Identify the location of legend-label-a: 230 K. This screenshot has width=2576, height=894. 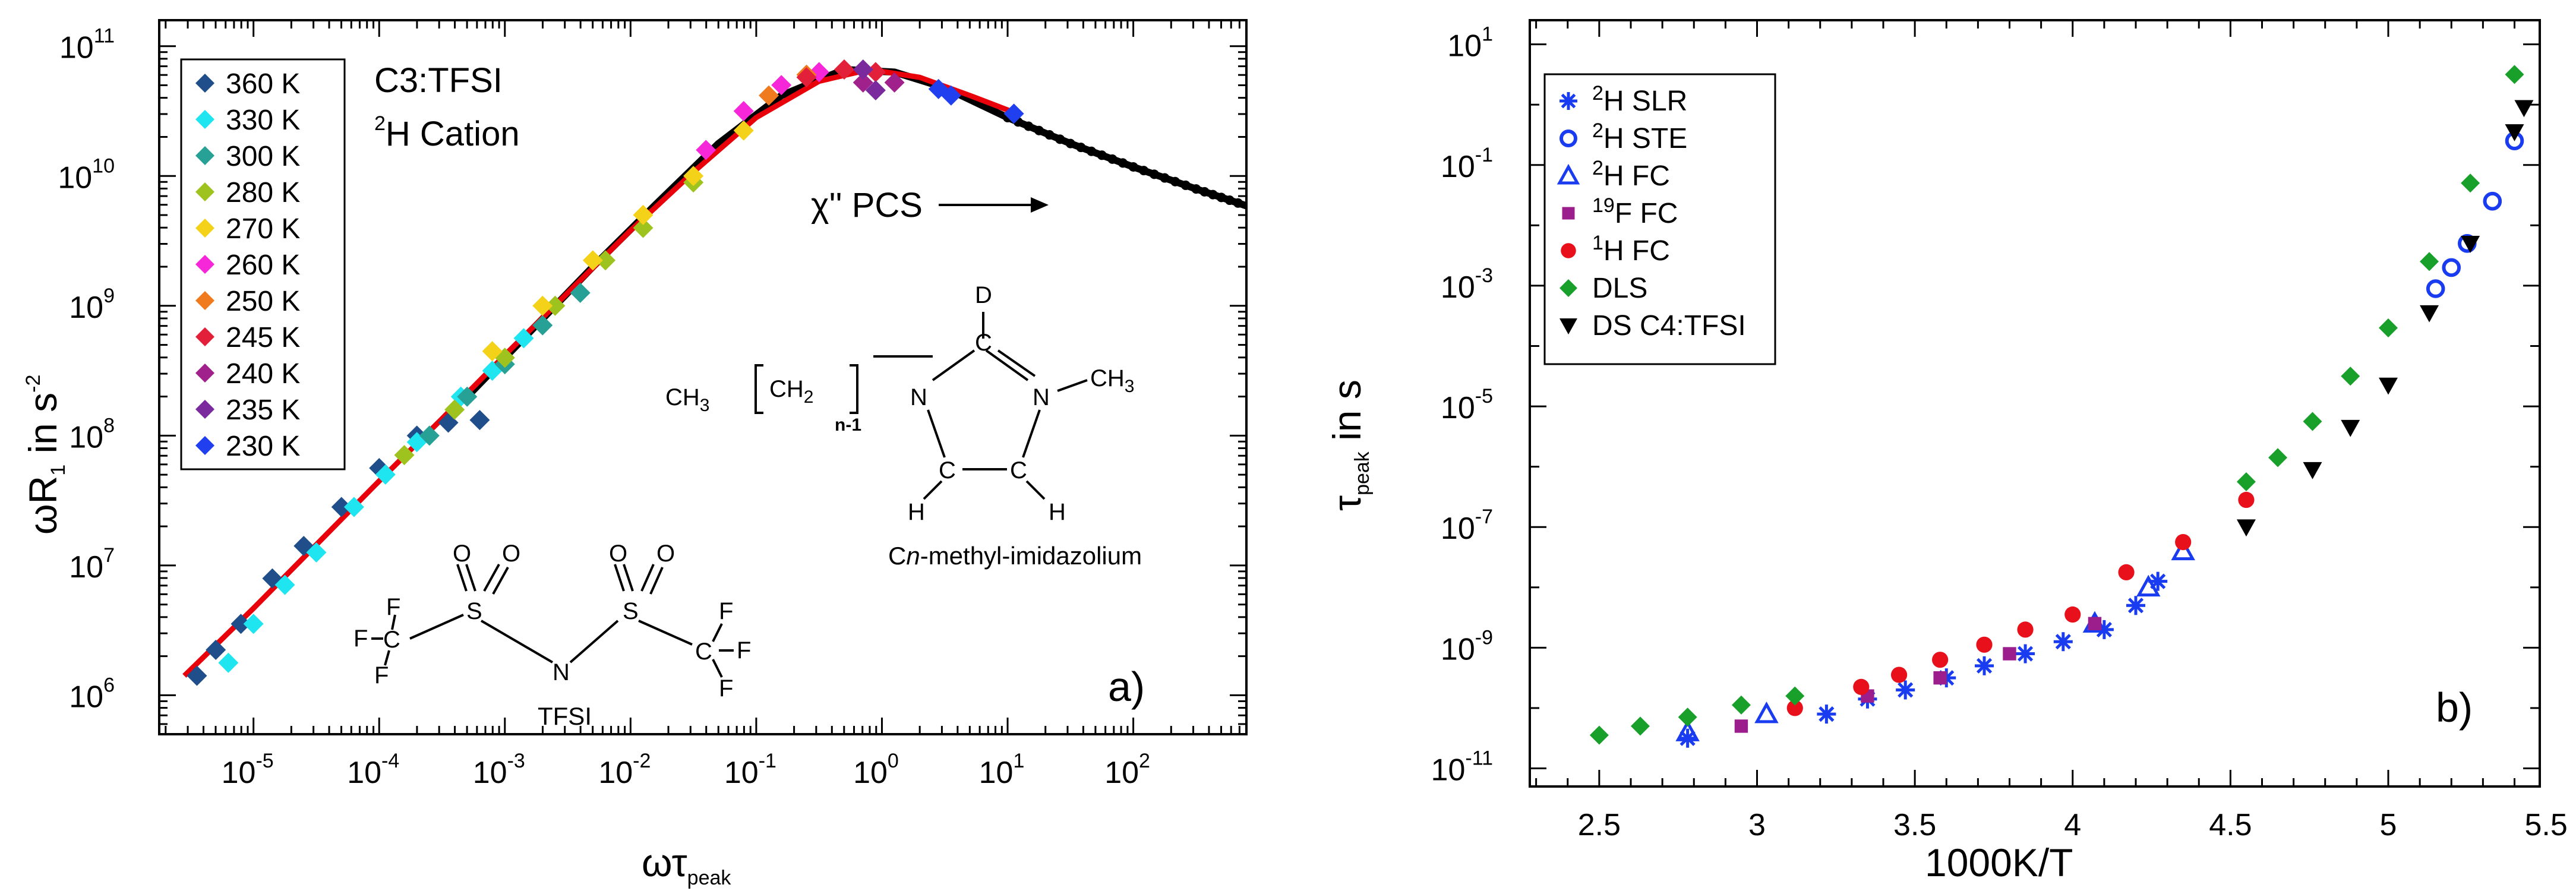
(263, 446).